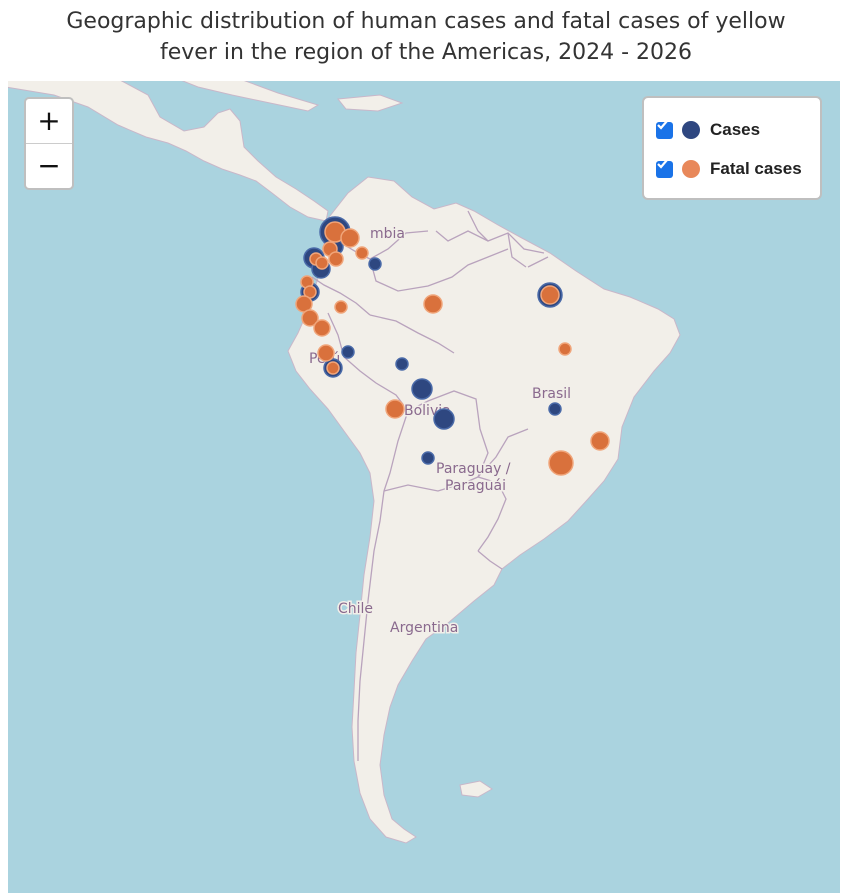  I want to click on cases-checkbox, so click(664, 129).